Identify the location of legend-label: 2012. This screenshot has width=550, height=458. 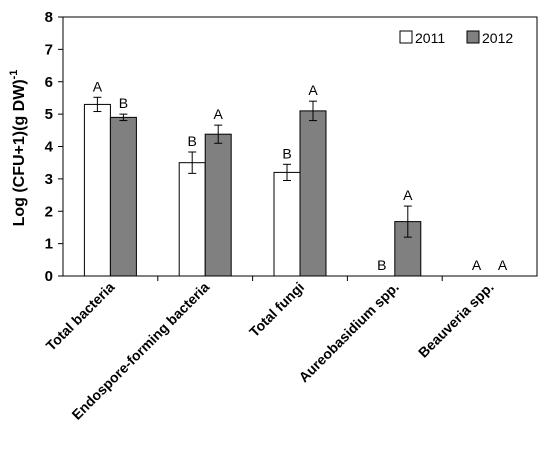
(497, 38).